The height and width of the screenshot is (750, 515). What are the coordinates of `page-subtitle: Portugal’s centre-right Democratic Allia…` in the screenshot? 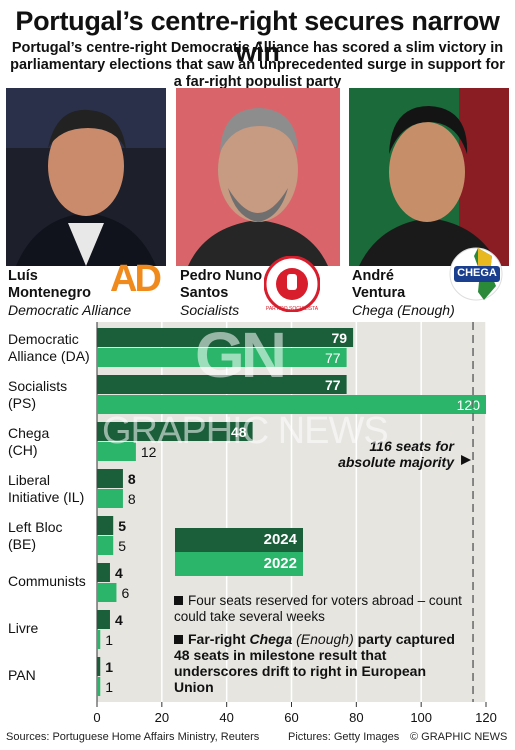 It's located at (257, 65).